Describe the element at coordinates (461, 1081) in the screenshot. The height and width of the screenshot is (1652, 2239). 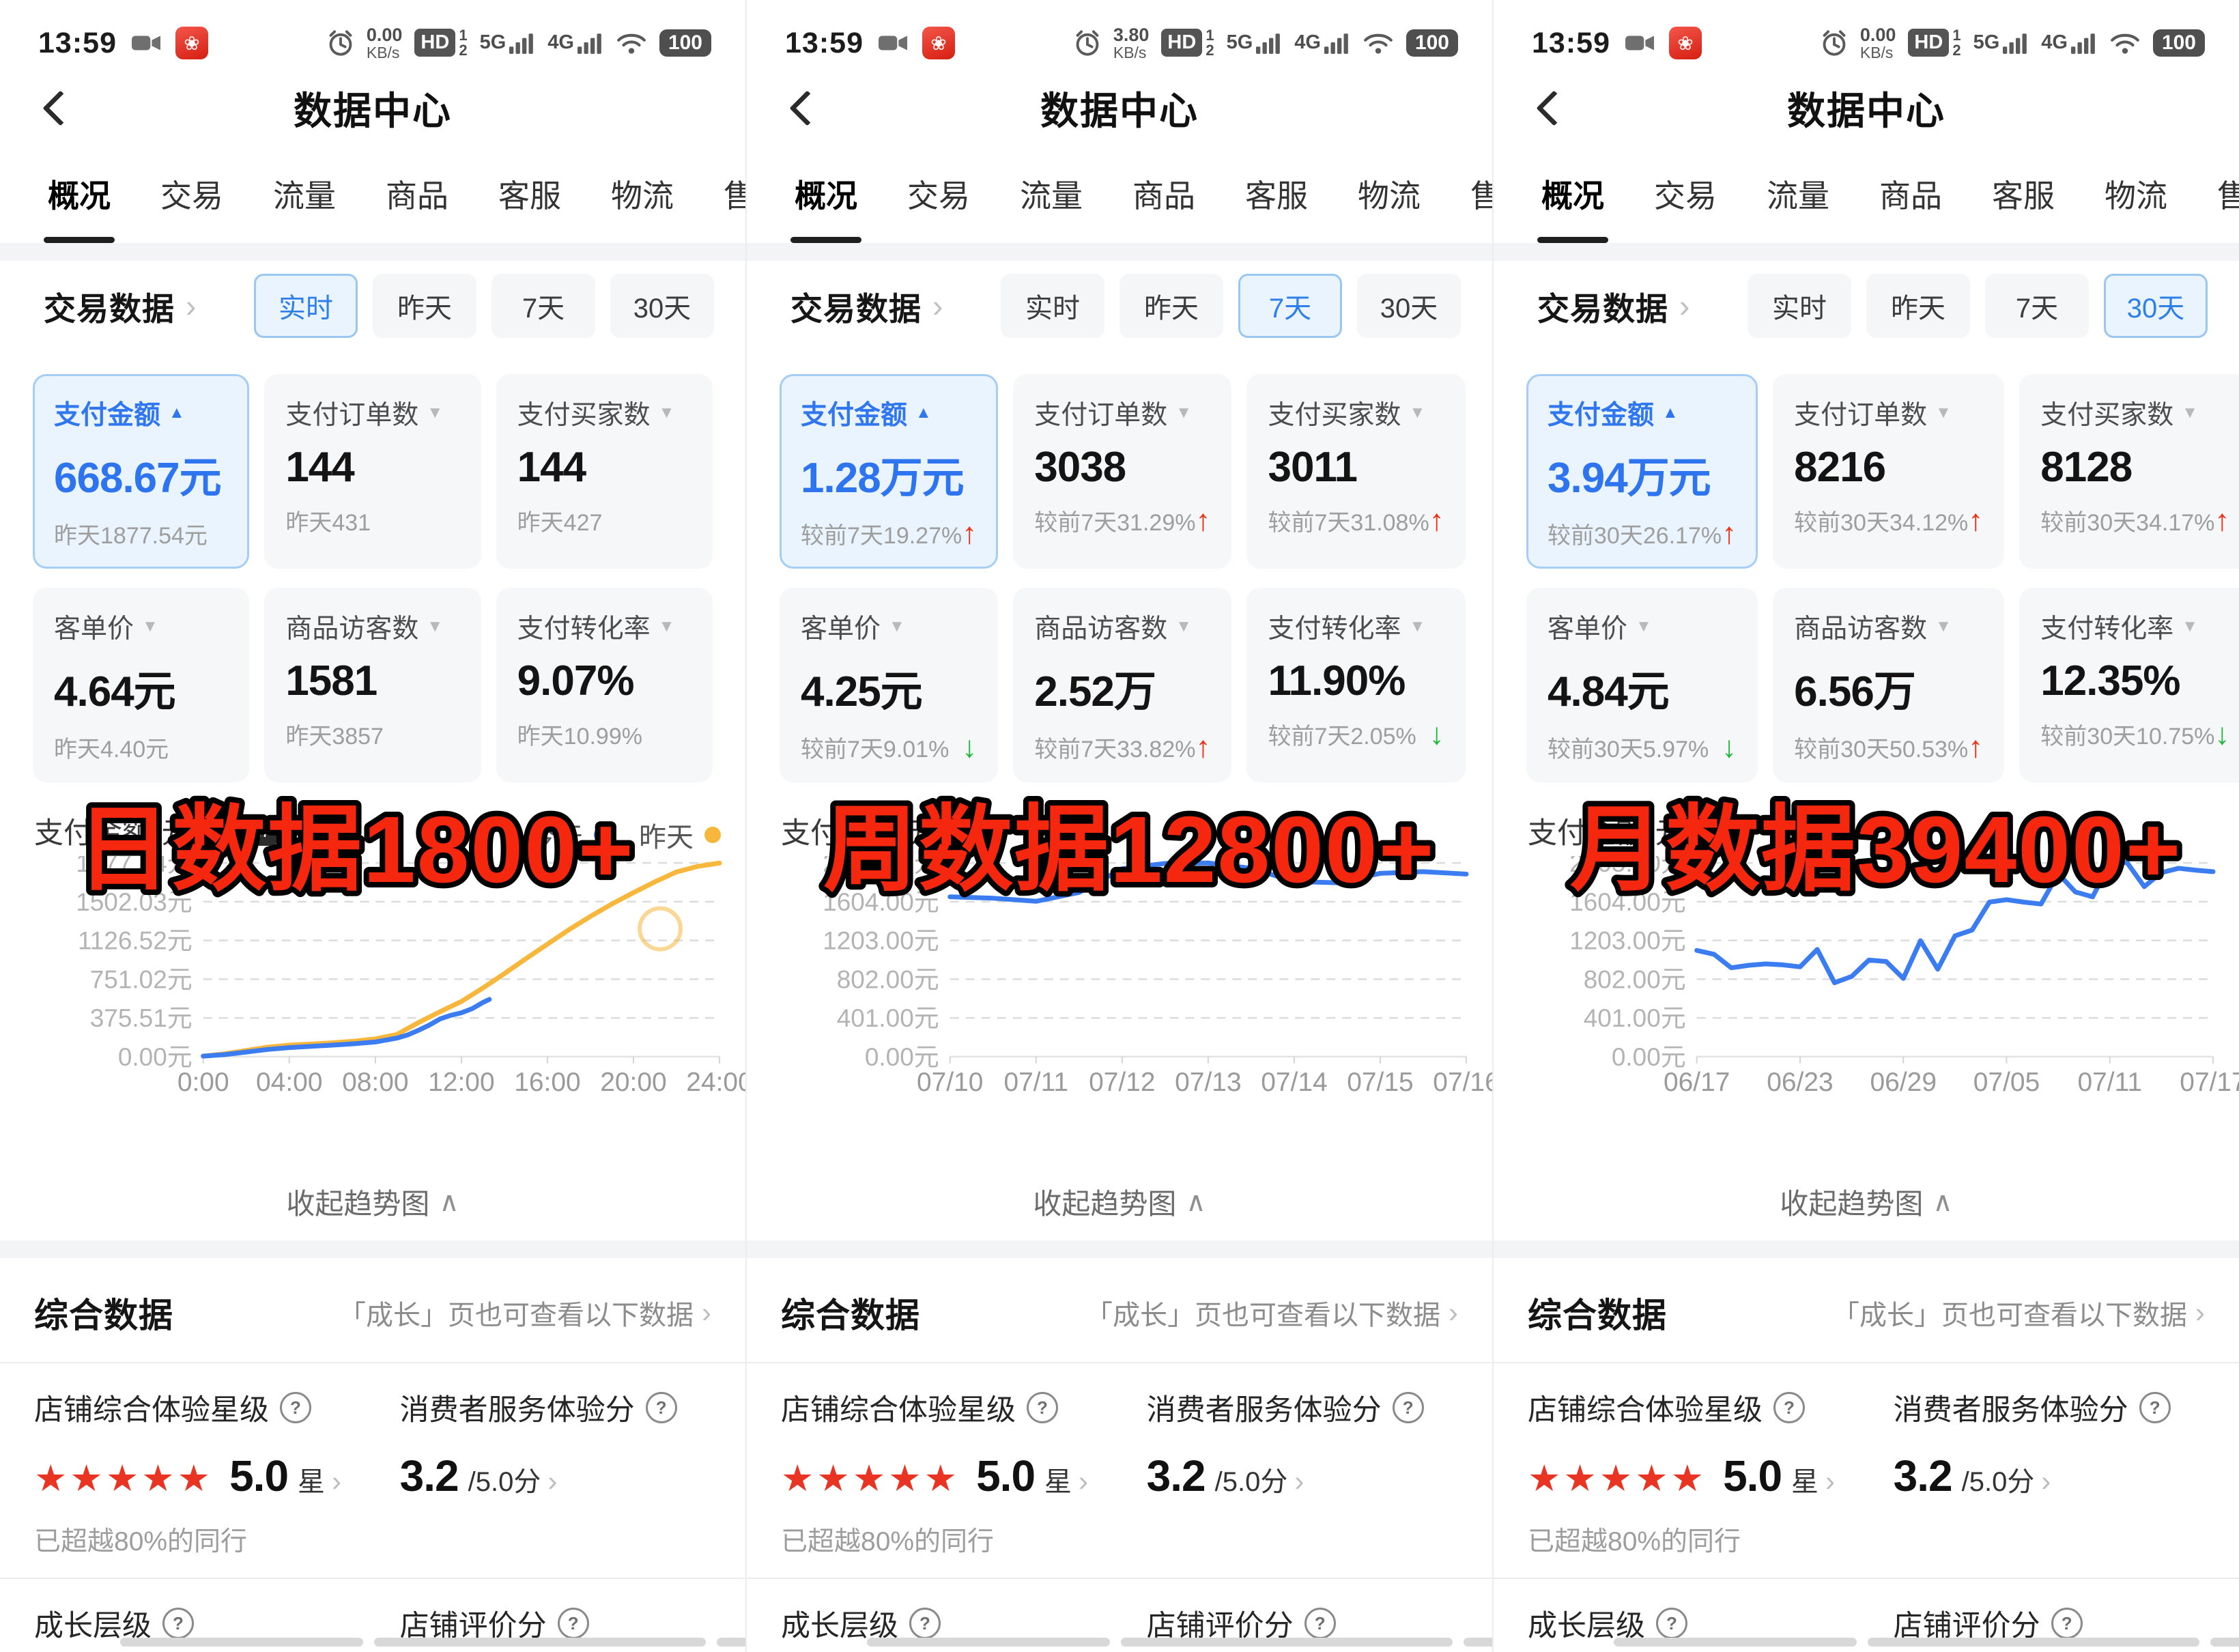
I see `svg-text: 12:00` at that location.